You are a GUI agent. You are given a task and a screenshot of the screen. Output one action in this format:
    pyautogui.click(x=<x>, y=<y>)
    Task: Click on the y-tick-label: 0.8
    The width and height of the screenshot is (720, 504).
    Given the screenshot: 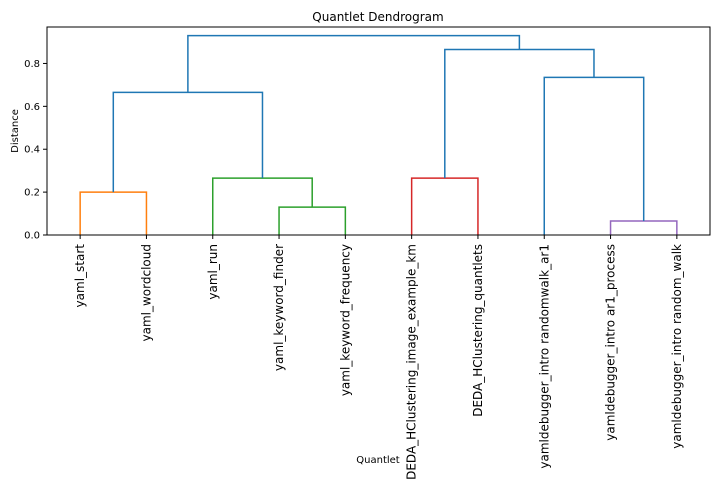 What is the action you would take?
    pyautogui.click(x=32, y=64)
    